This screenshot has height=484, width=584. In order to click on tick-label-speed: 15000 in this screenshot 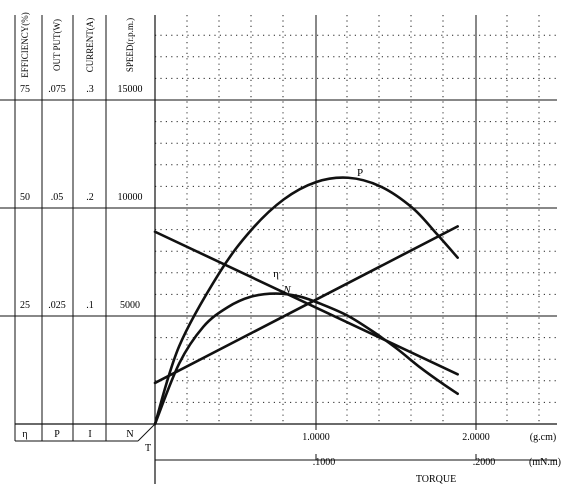, I will do `click(130, 89)`.